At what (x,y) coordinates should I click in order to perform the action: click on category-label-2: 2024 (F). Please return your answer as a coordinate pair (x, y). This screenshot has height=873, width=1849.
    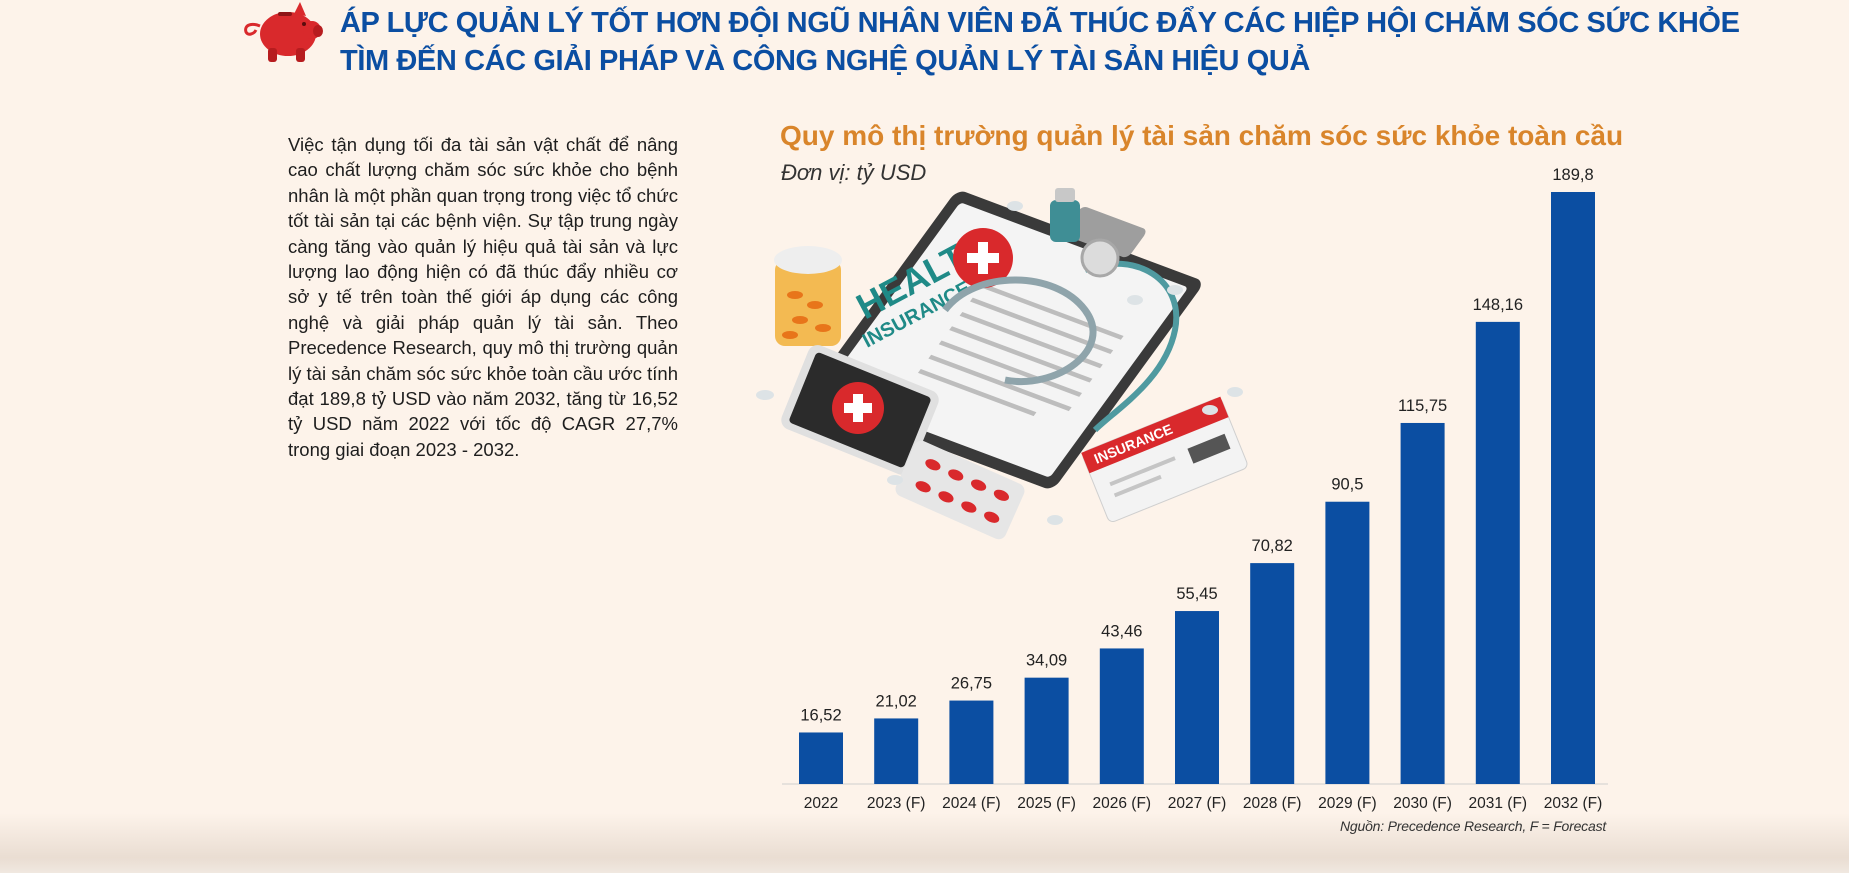
    Looking at the image, I should click on (971, 803).